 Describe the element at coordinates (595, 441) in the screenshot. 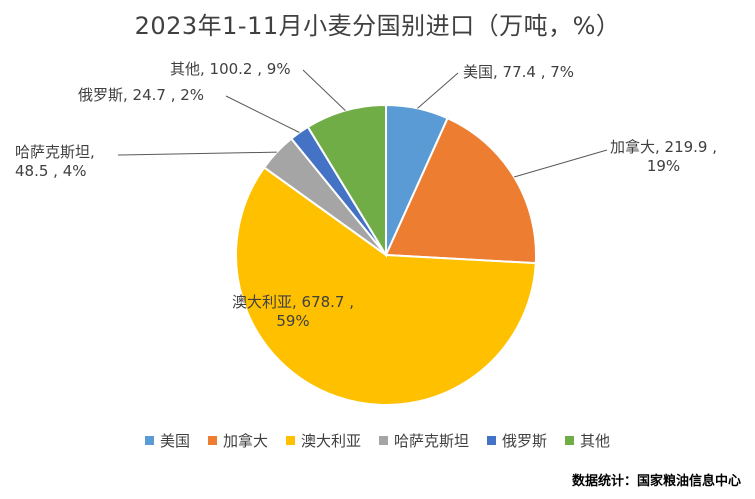

I see `legend-label-other: 其他` at that location.